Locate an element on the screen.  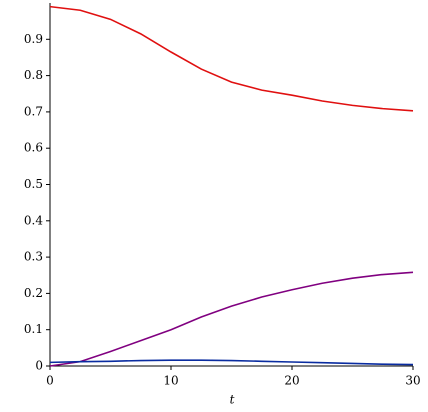
x-tick-label: 10 is located at coordinates (170, 381).